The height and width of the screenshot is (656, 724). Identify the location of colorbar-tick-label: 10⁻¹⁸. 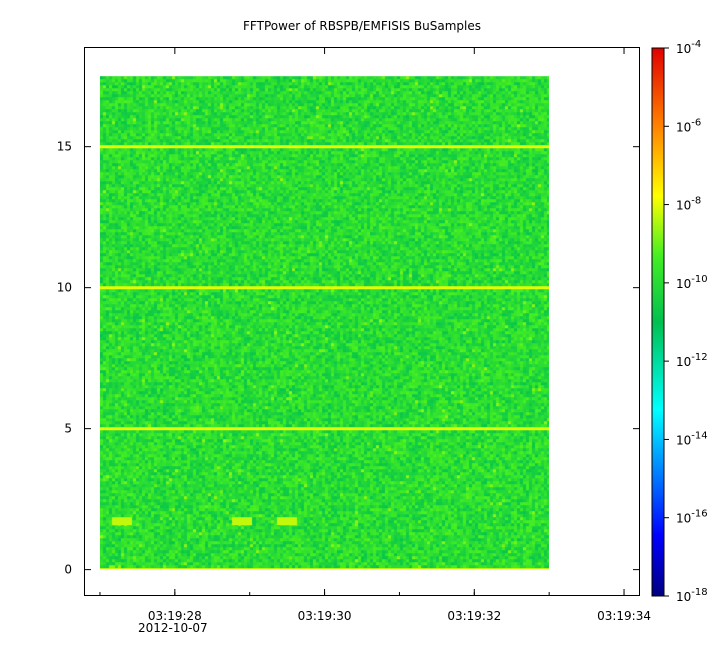
(692, 595).